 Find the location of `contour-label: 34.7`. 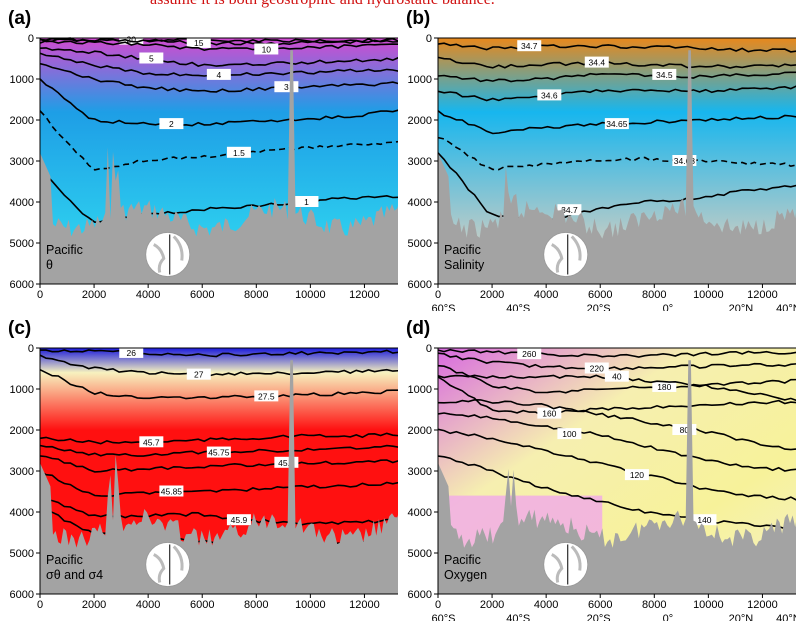

contour-label: 34.7 is located at coordinates (569, 210).